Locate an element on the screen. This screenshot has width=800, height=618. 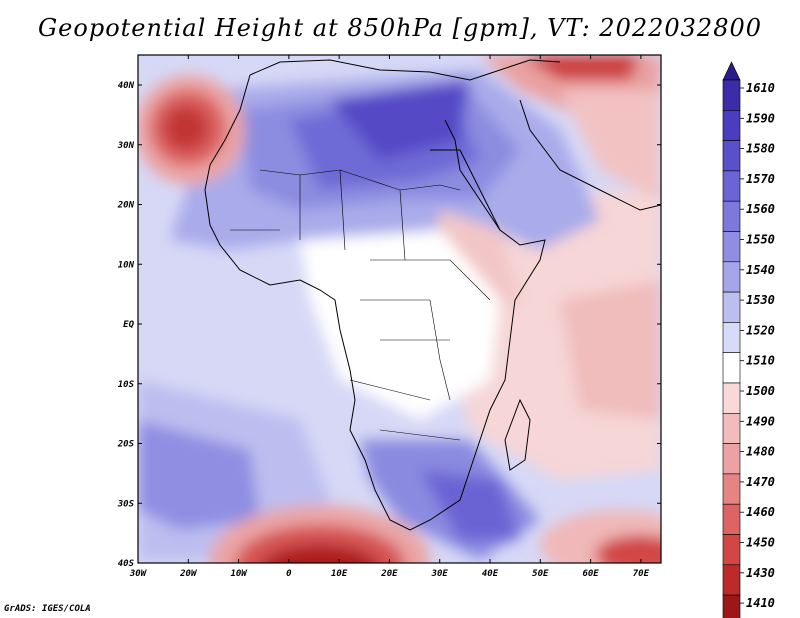
lat-label: 10S is located at coordinates (126, 385).